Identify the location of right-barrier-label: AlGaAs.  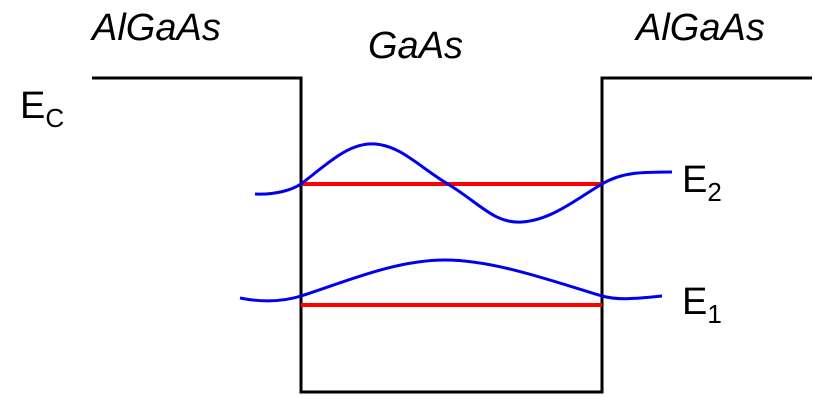
(699, 28).